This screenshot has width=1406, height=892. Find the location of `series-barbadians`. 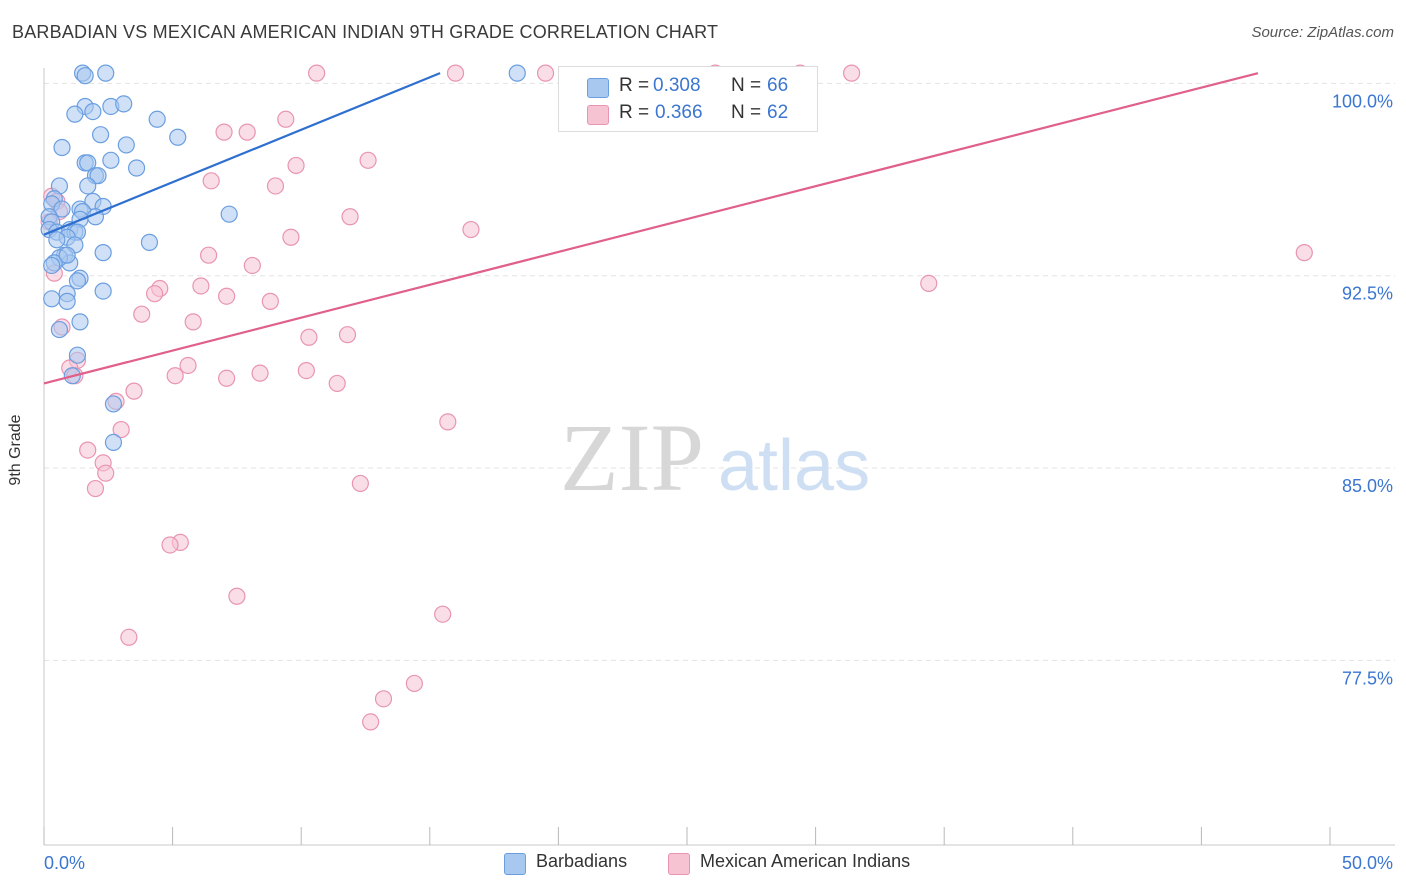

series-barbadians is located at coordinates (283, 257).